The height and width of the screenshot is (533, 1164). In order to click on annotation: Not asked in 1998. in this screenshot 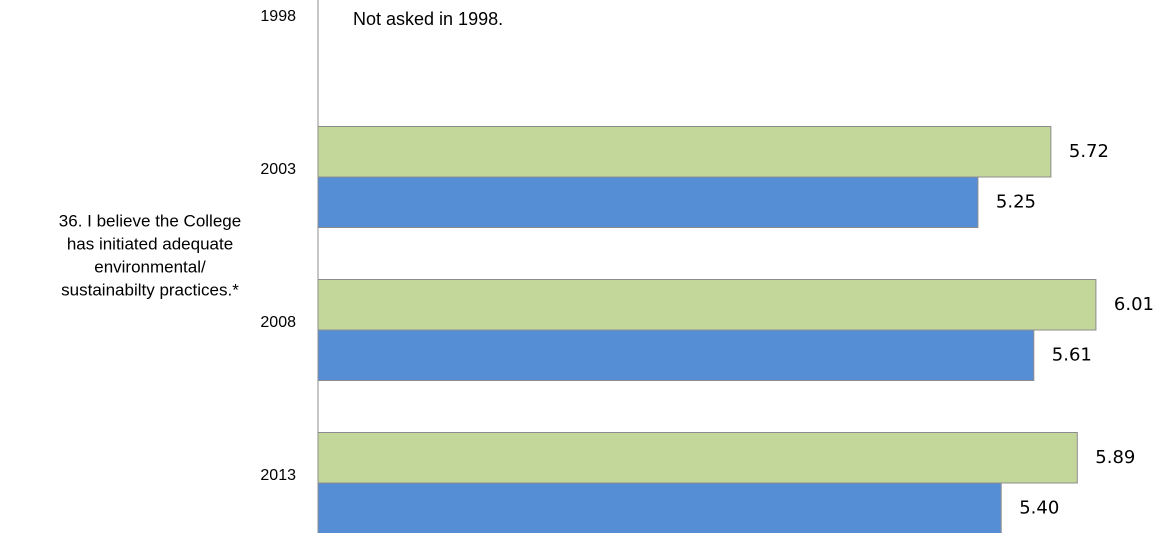, I will do `click(428, 19)`.